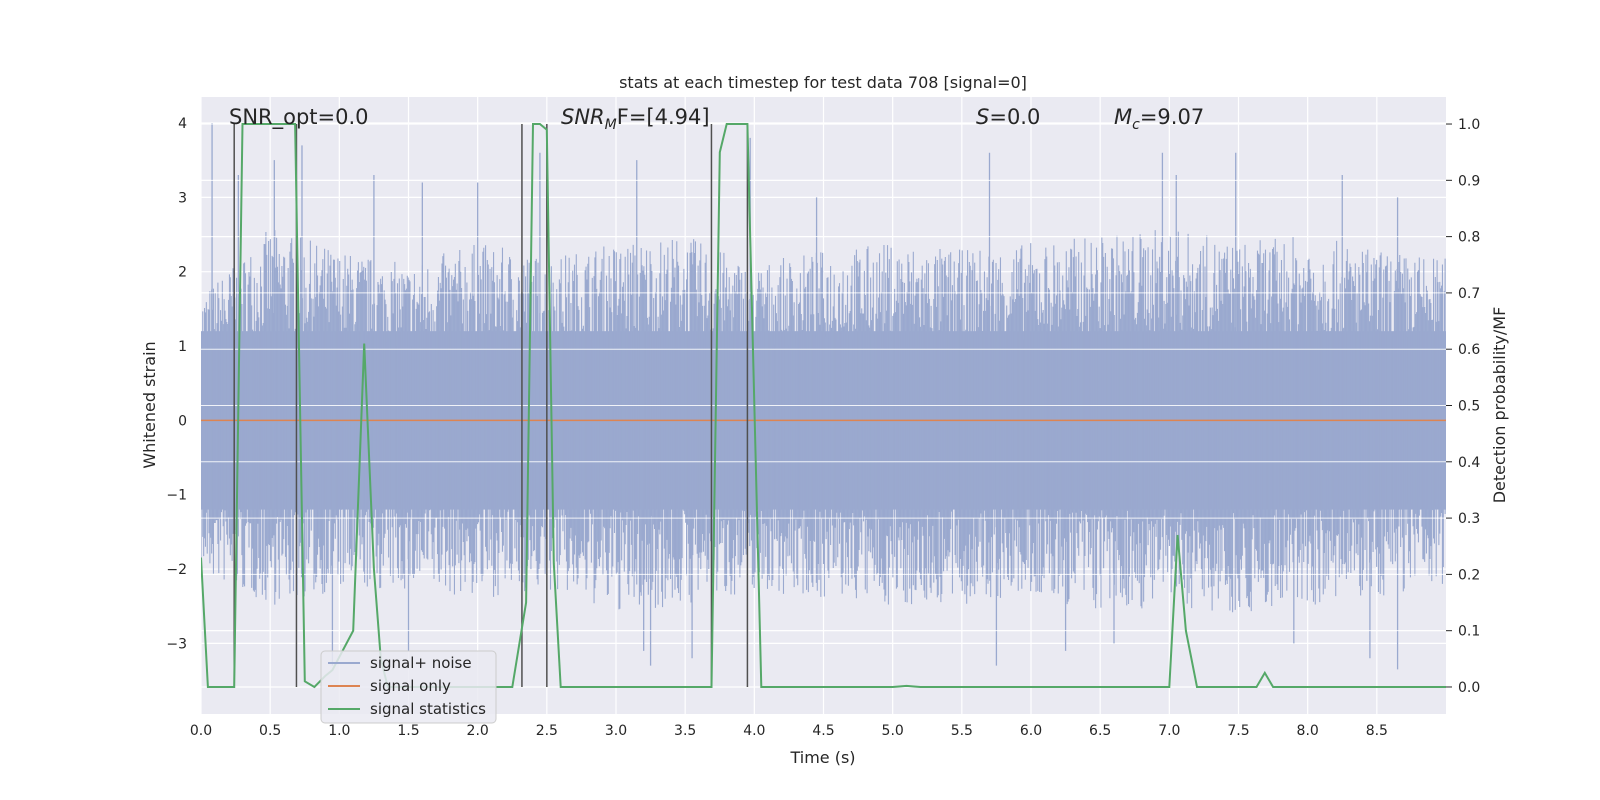  I want to click on y2-tick-label: 0.0, so click(1469, 688).